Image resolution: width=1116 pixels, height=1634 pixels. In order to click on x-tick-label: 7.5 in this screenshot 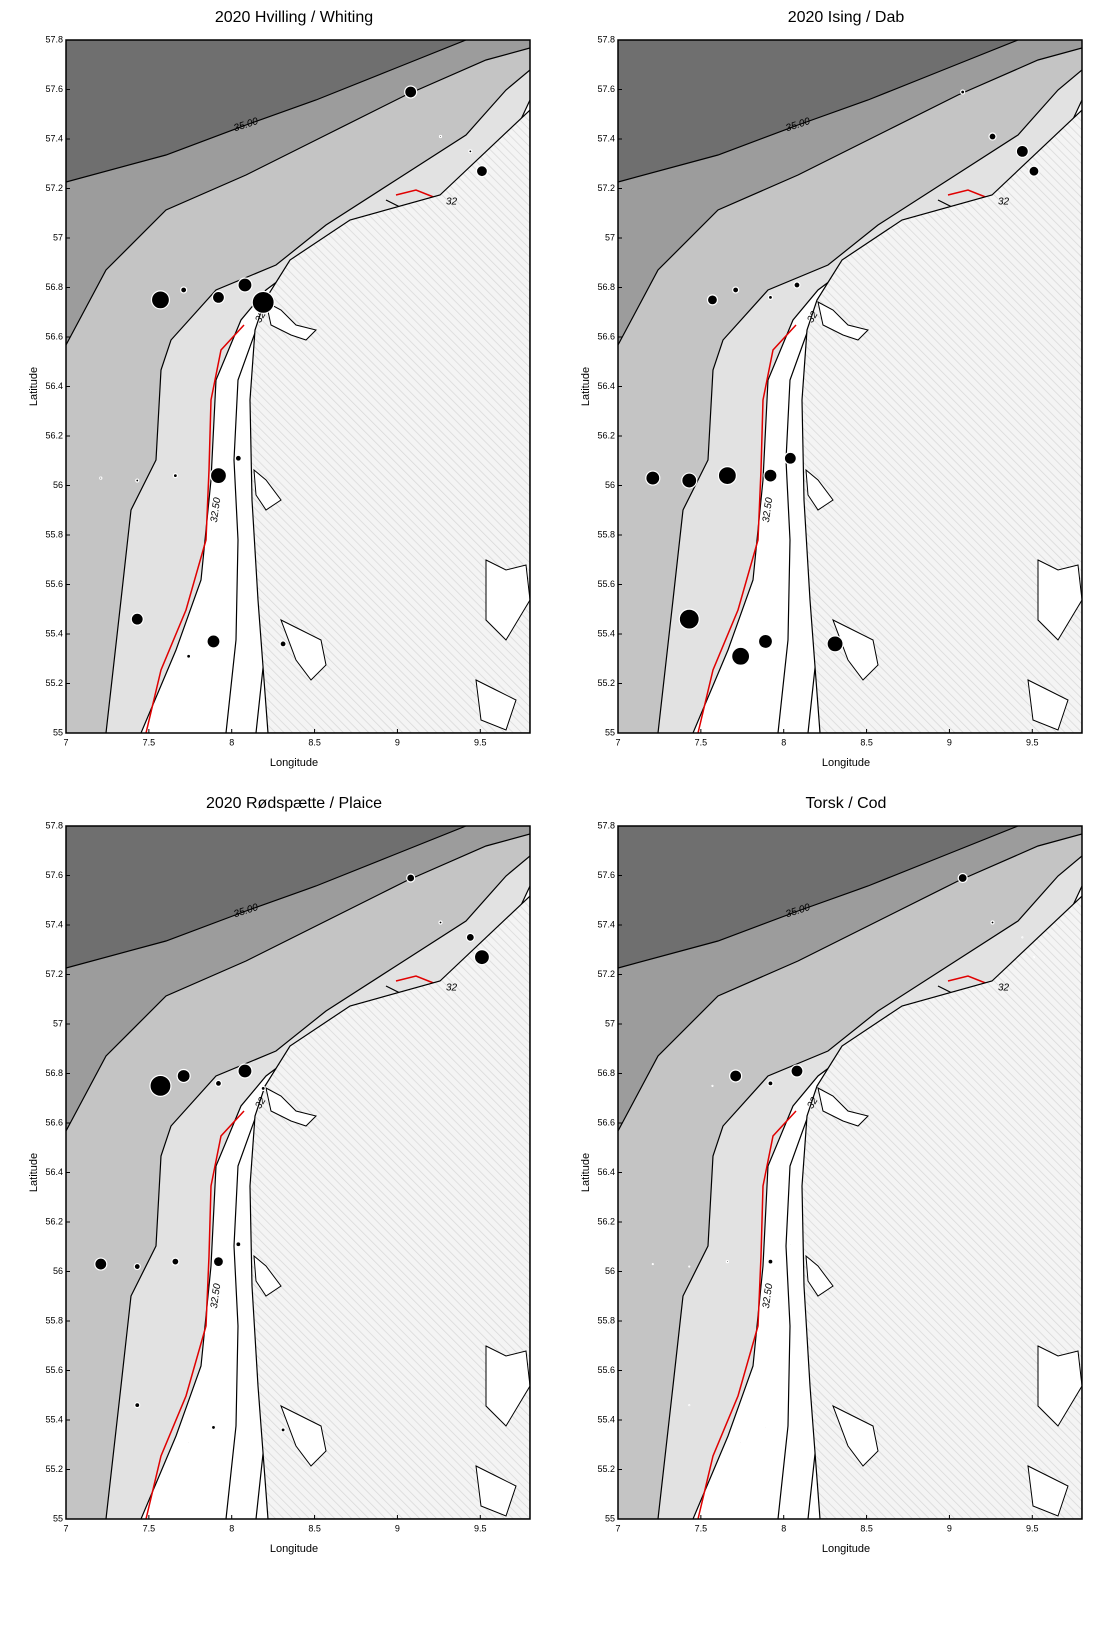, I will do `click(701, 742)`.